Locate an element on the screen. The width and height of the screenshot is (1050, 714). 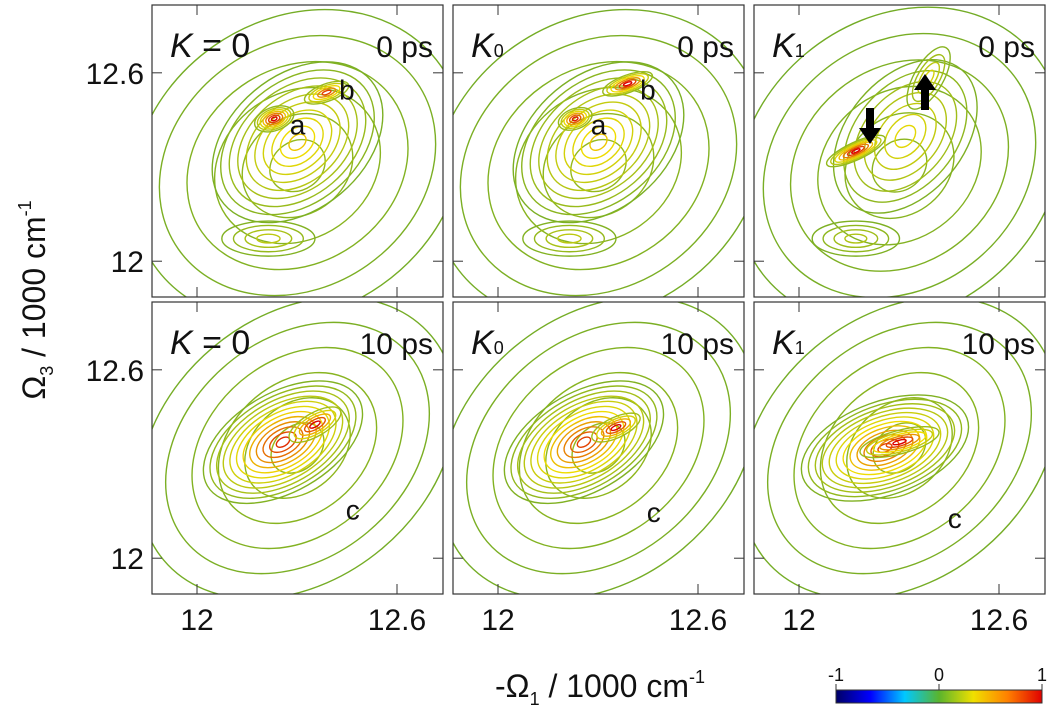
panel-label-text: = 0 is located at coordinates (222, 46).